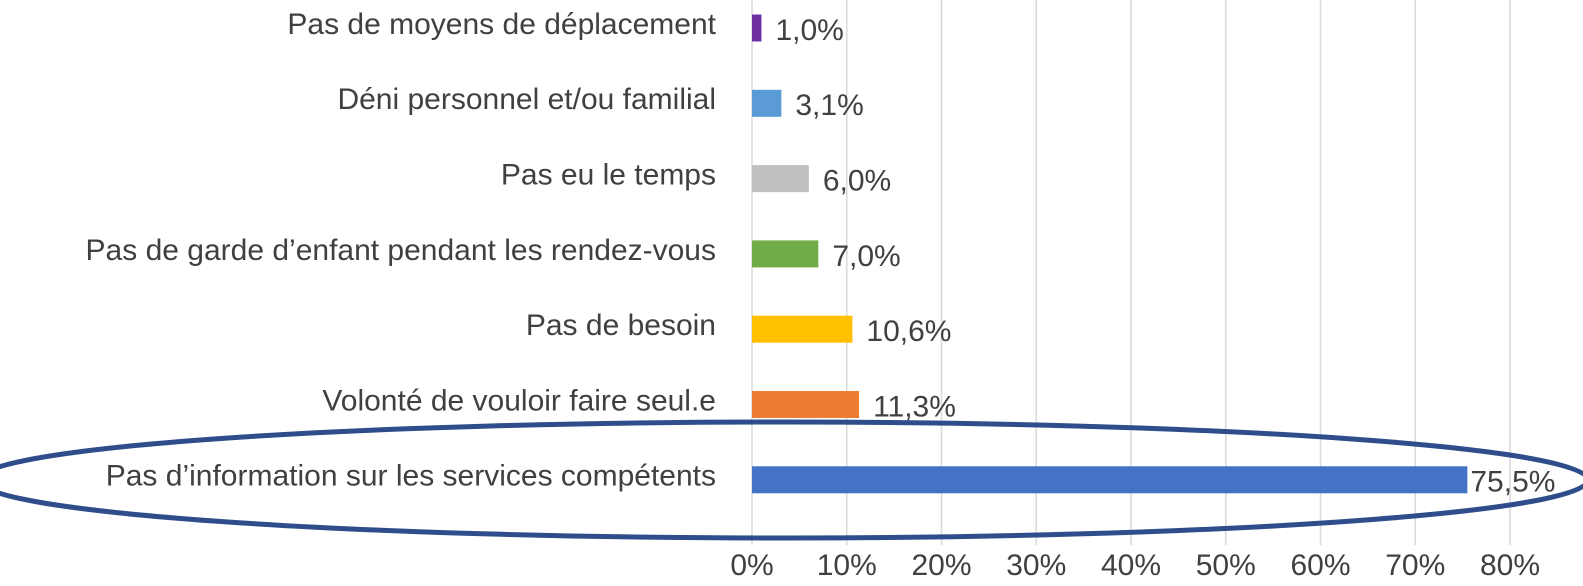 The image size is (1583, 586). Describe the element at coordinates (1320, 565) in the screenshot. I see `x-tick-label: 60%` at that location.